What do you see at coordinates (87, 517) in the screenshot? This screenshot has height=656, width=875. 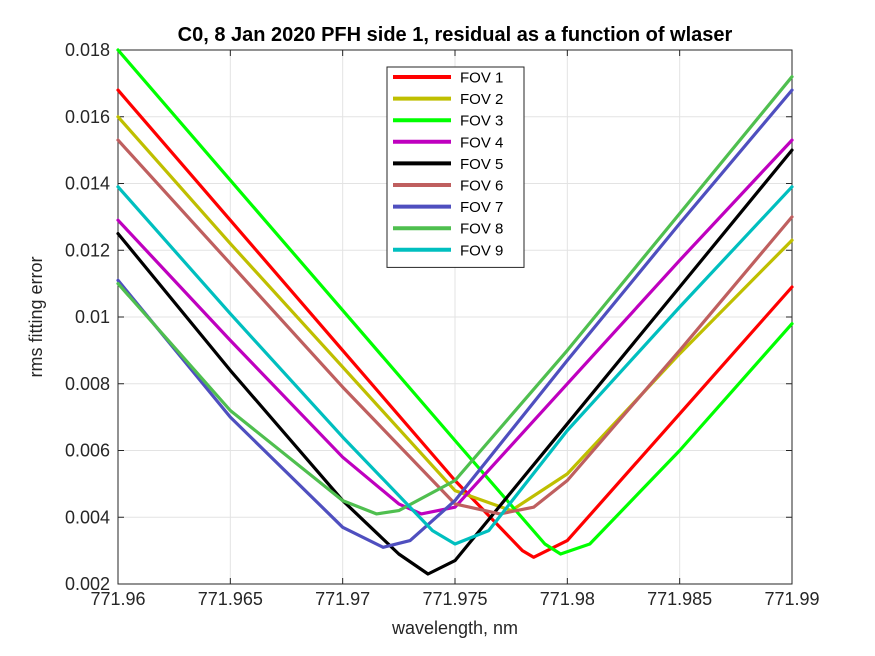 I see `y-tick-label: 0.004` at bounding box center [87, 517].